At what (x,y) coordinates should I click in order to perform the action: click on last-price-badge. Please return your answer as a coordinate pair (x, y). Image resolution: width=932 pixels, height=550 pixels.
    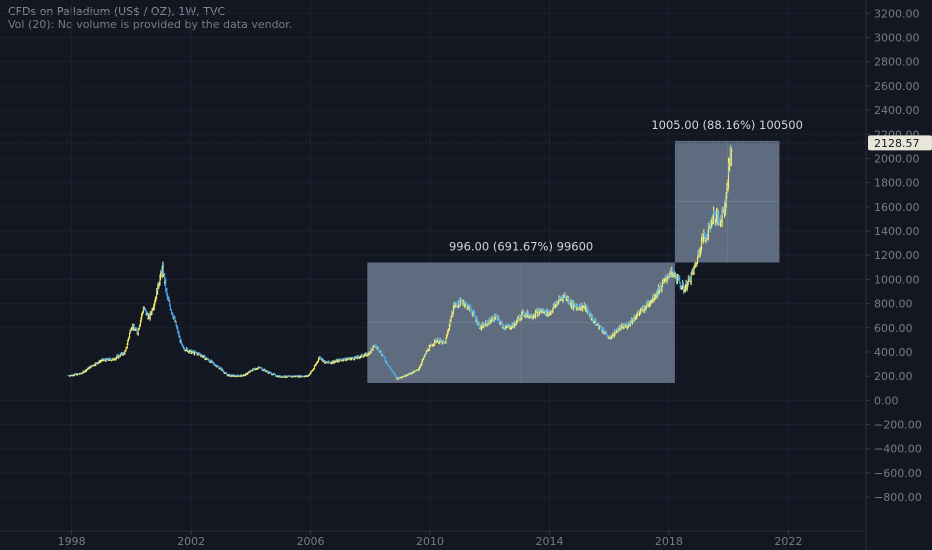
    Looking at the image, I should click on (900, 143).